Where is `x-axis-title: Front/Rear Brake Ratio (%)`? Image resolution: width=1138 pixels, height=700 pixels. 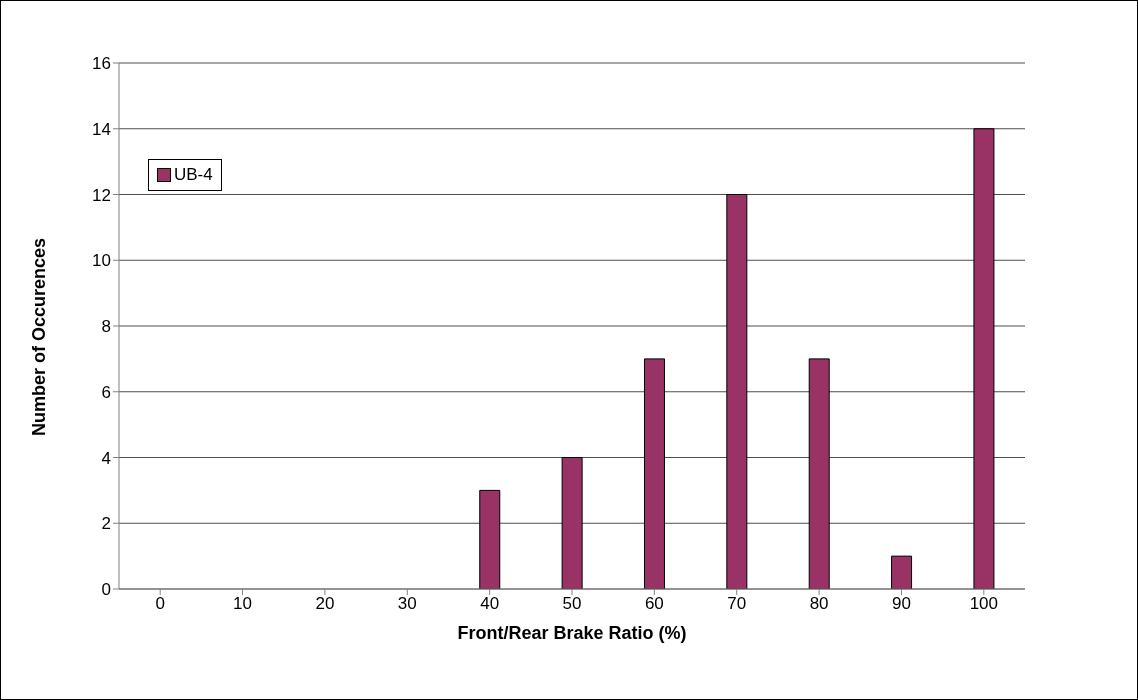
x-axis-title: Front/Rear Brake Ratio (%) is located at coordinates (572, 633).